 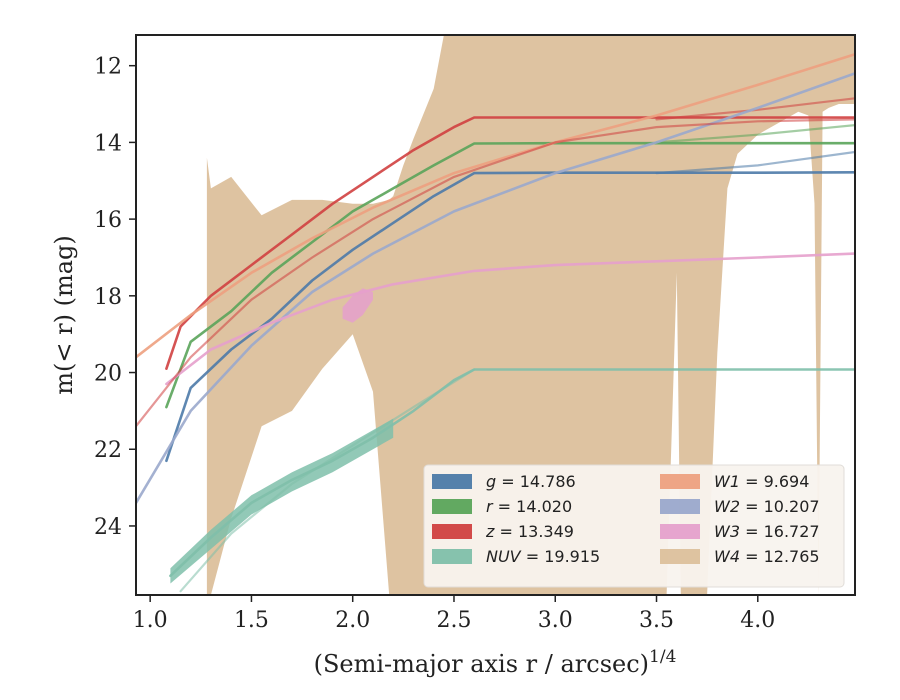 What do you see at coordinates (767, 506) in the screenshot?
I see `legend-entry-label: W2 = 10.207` at bounding box center [767, 506].